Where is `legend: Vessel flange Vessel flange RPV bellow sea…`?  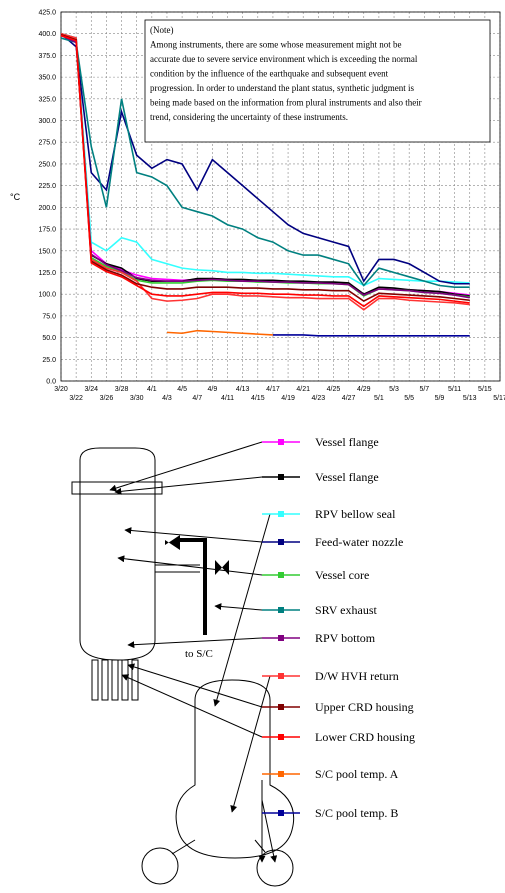 legend: Vessel flange Vessel flange RPV bellow sea… is located at coordinates (338, 627).